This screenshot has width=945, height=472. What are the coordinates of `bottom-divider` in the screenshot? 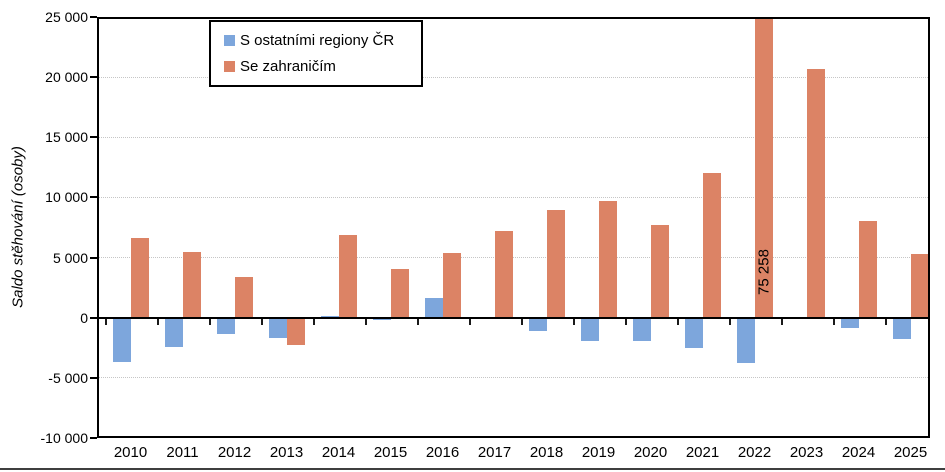 It's located at (472, 469).